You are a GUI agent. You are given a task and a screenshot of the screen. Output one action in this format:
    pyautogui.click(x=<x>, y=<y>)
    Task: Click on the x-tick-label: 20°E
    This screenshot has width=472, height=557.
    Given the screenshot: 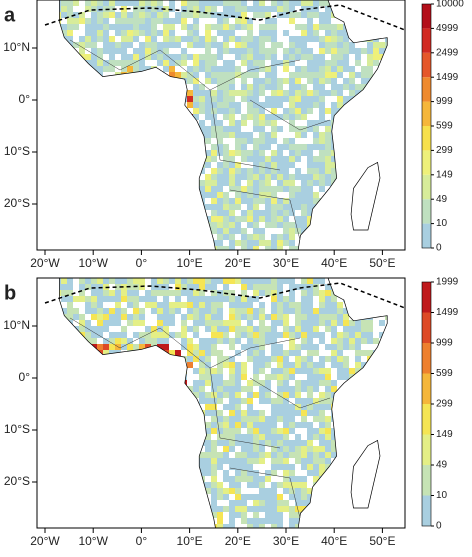 What is the action you would take?
    pyautogui.click(x=238, y=263)
    